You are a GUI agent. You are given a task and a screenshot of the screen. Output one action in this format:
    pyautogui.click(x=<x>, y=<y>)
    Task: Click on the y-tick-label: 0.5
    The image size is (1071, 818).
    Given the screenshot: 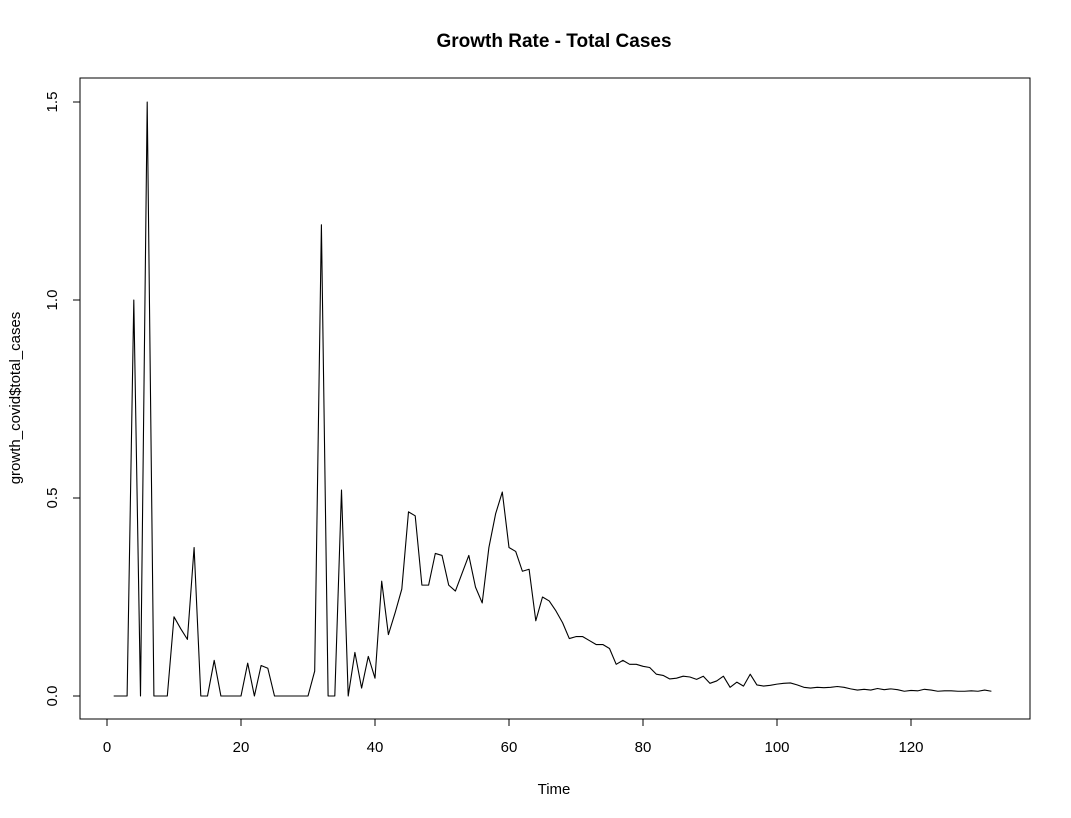 What is the action you would take?
    pyautogui.click(x=52, y=498)
    